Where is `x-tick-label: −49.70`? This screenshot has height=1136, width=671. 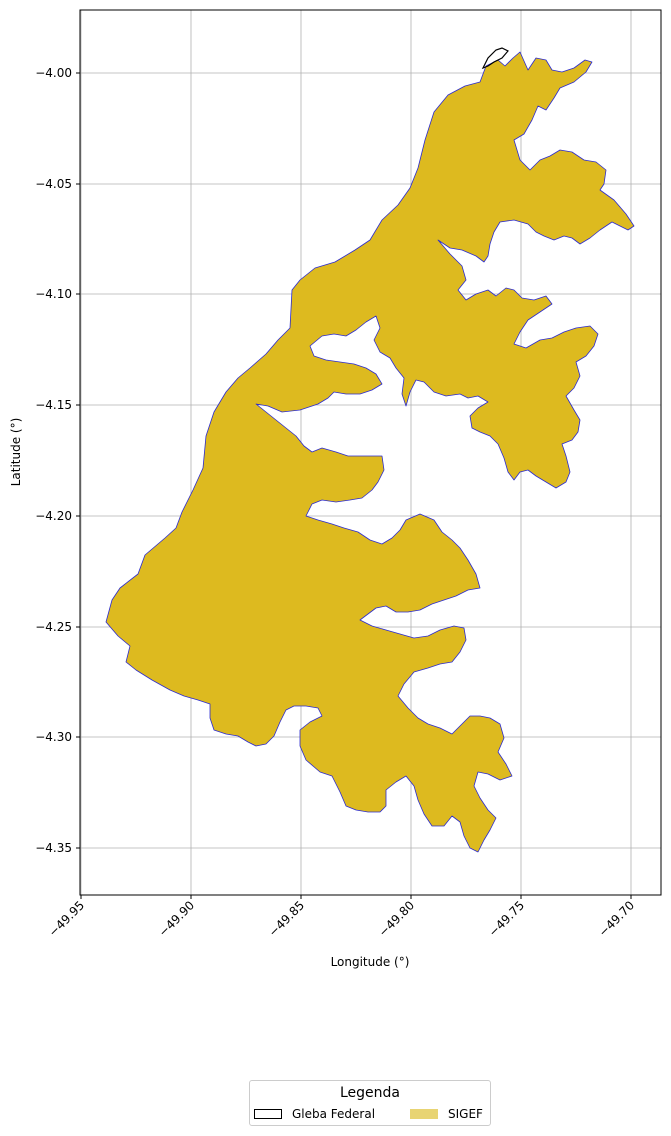 x-tick-label: −49.70 is located at coordinates (616, 918).